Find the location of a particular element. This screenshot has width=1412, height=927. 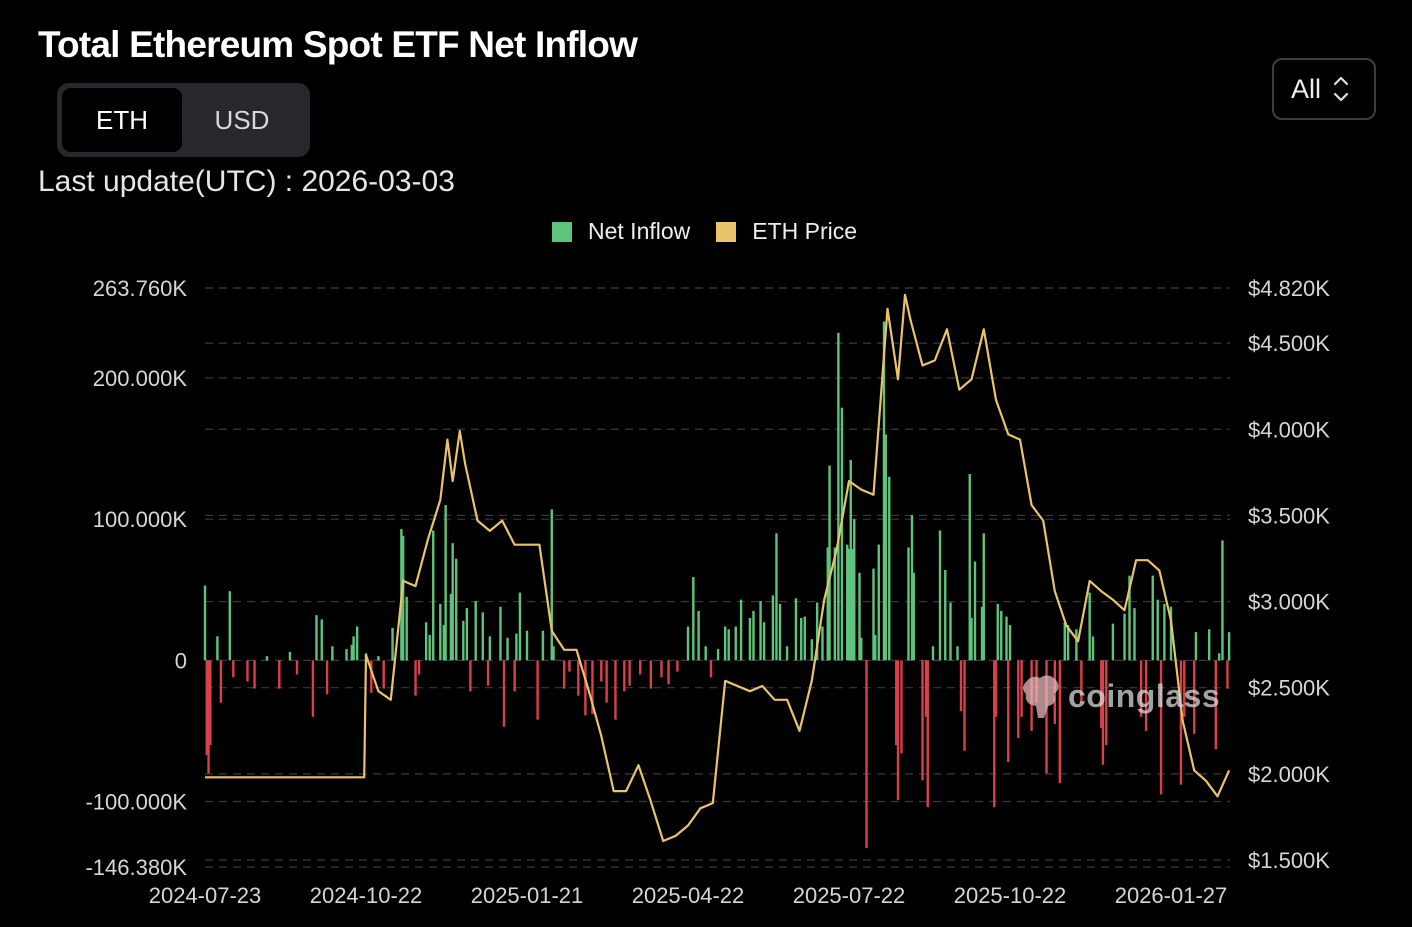

toggle-eth: ETH is located at coordinates (122, 120).